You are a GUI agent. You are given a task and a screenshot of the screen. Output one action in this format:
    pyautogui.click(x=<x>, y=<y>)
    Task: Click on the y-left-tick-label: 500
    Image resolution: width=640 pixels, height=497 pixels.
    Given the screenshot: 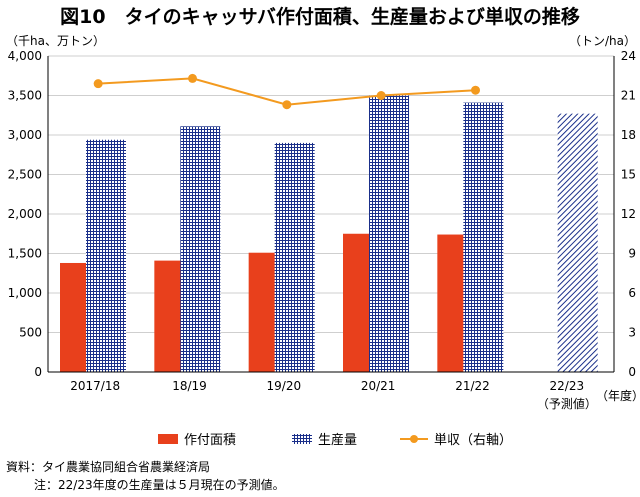 What is the action you would take?
    pyautogui.click(x=30, y=333)
    